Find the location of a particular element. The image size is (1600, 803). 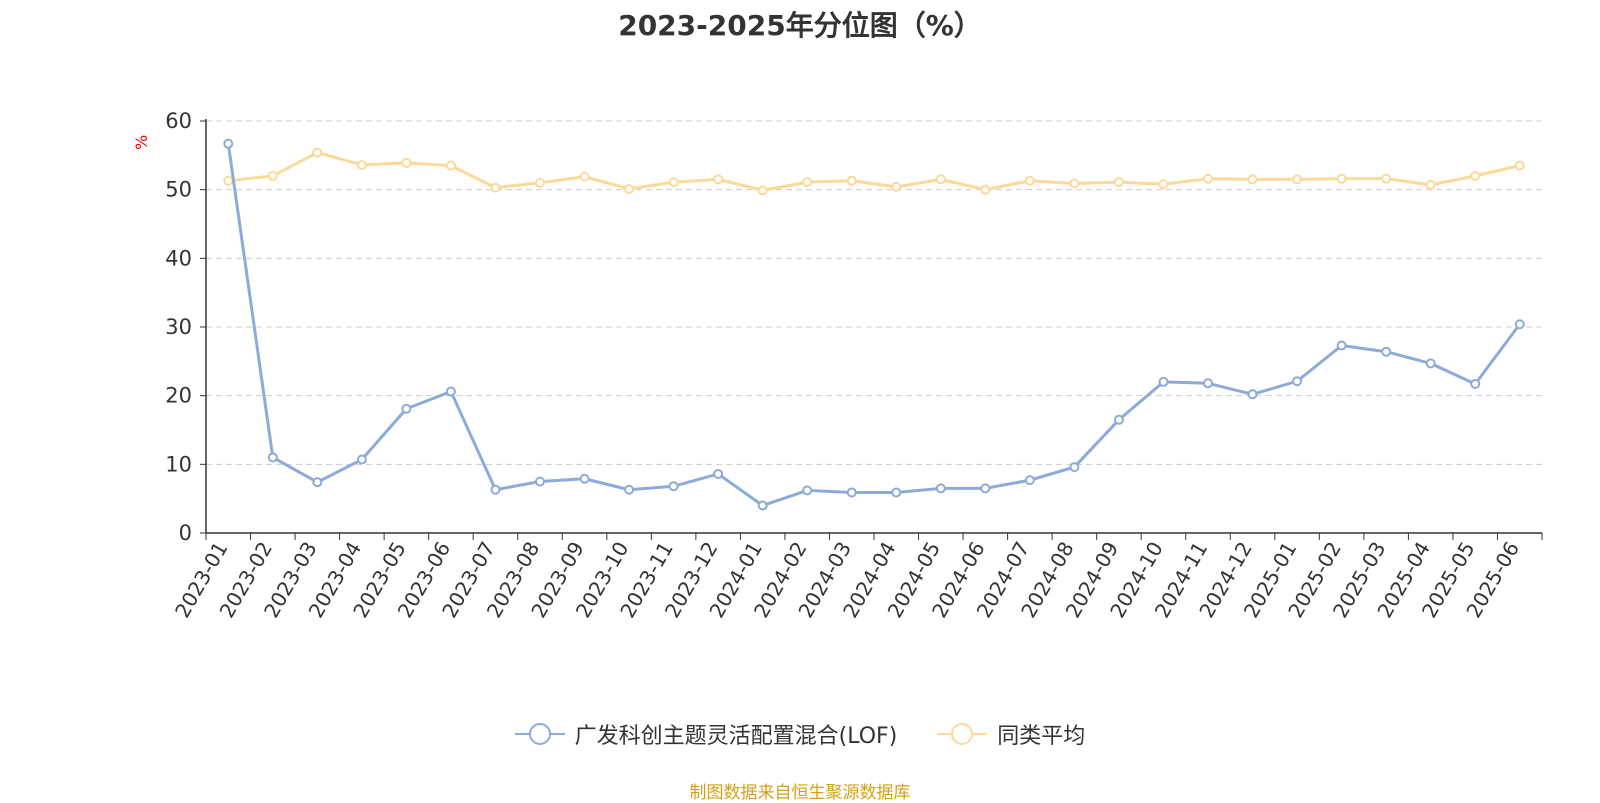

data-source-note: 制图数据来自恒生聚源数据库 is located at coordinates (800, 793).